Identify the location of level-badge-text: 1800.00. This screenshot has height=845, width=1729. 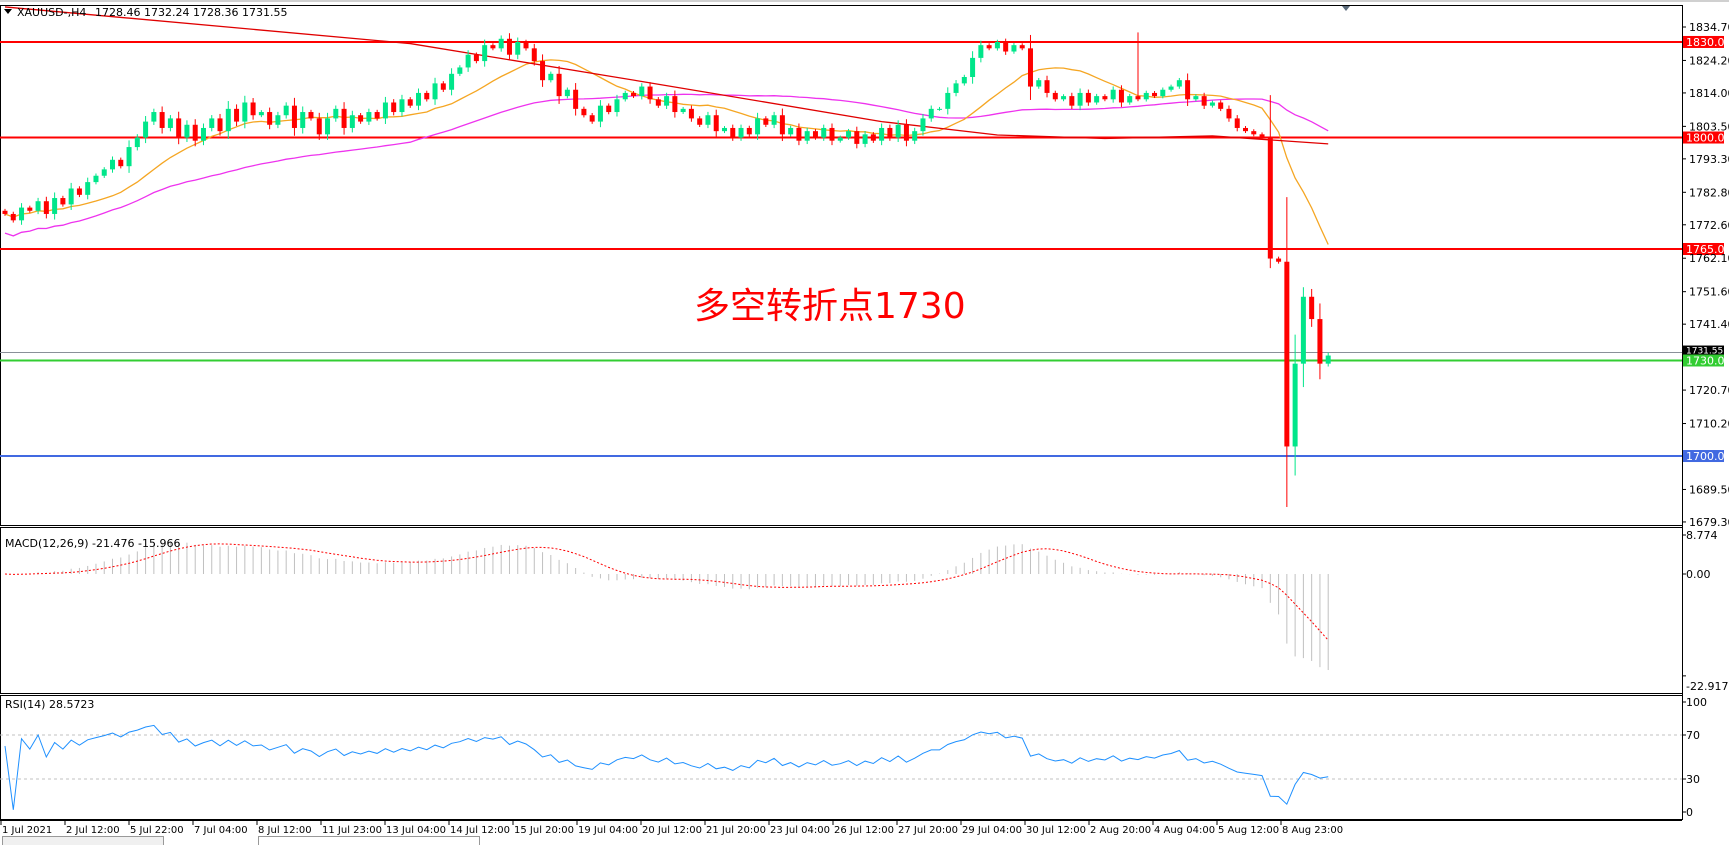
(1707, 138).